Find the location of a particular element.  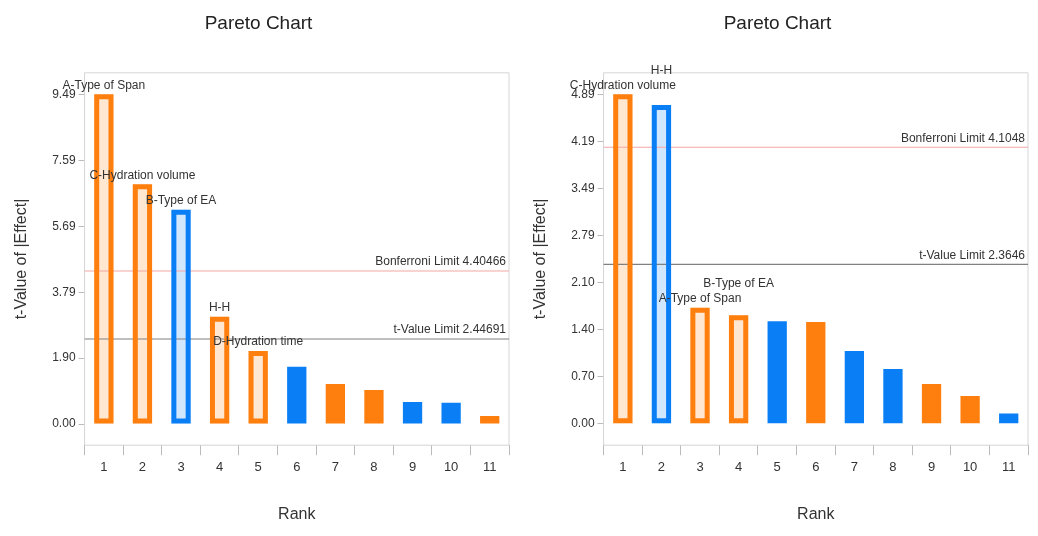

y-tick-label: 3.49 is located at coordinates (583, 187).